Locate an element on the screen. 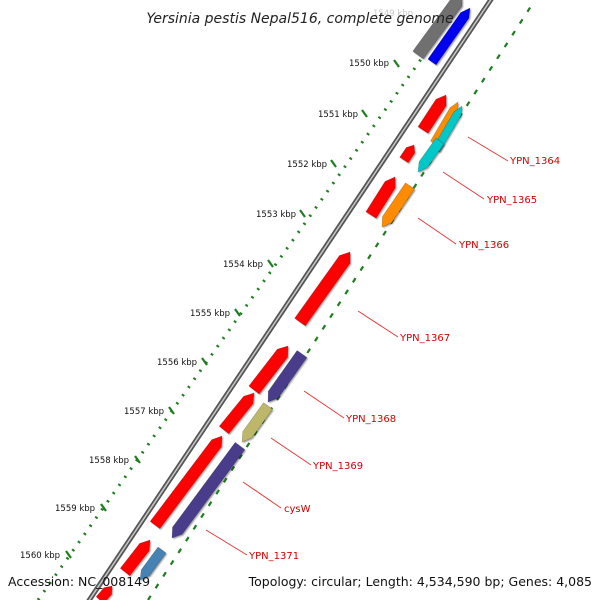  ruler-label: 1551 kbp is located at coordinates (338, 115).